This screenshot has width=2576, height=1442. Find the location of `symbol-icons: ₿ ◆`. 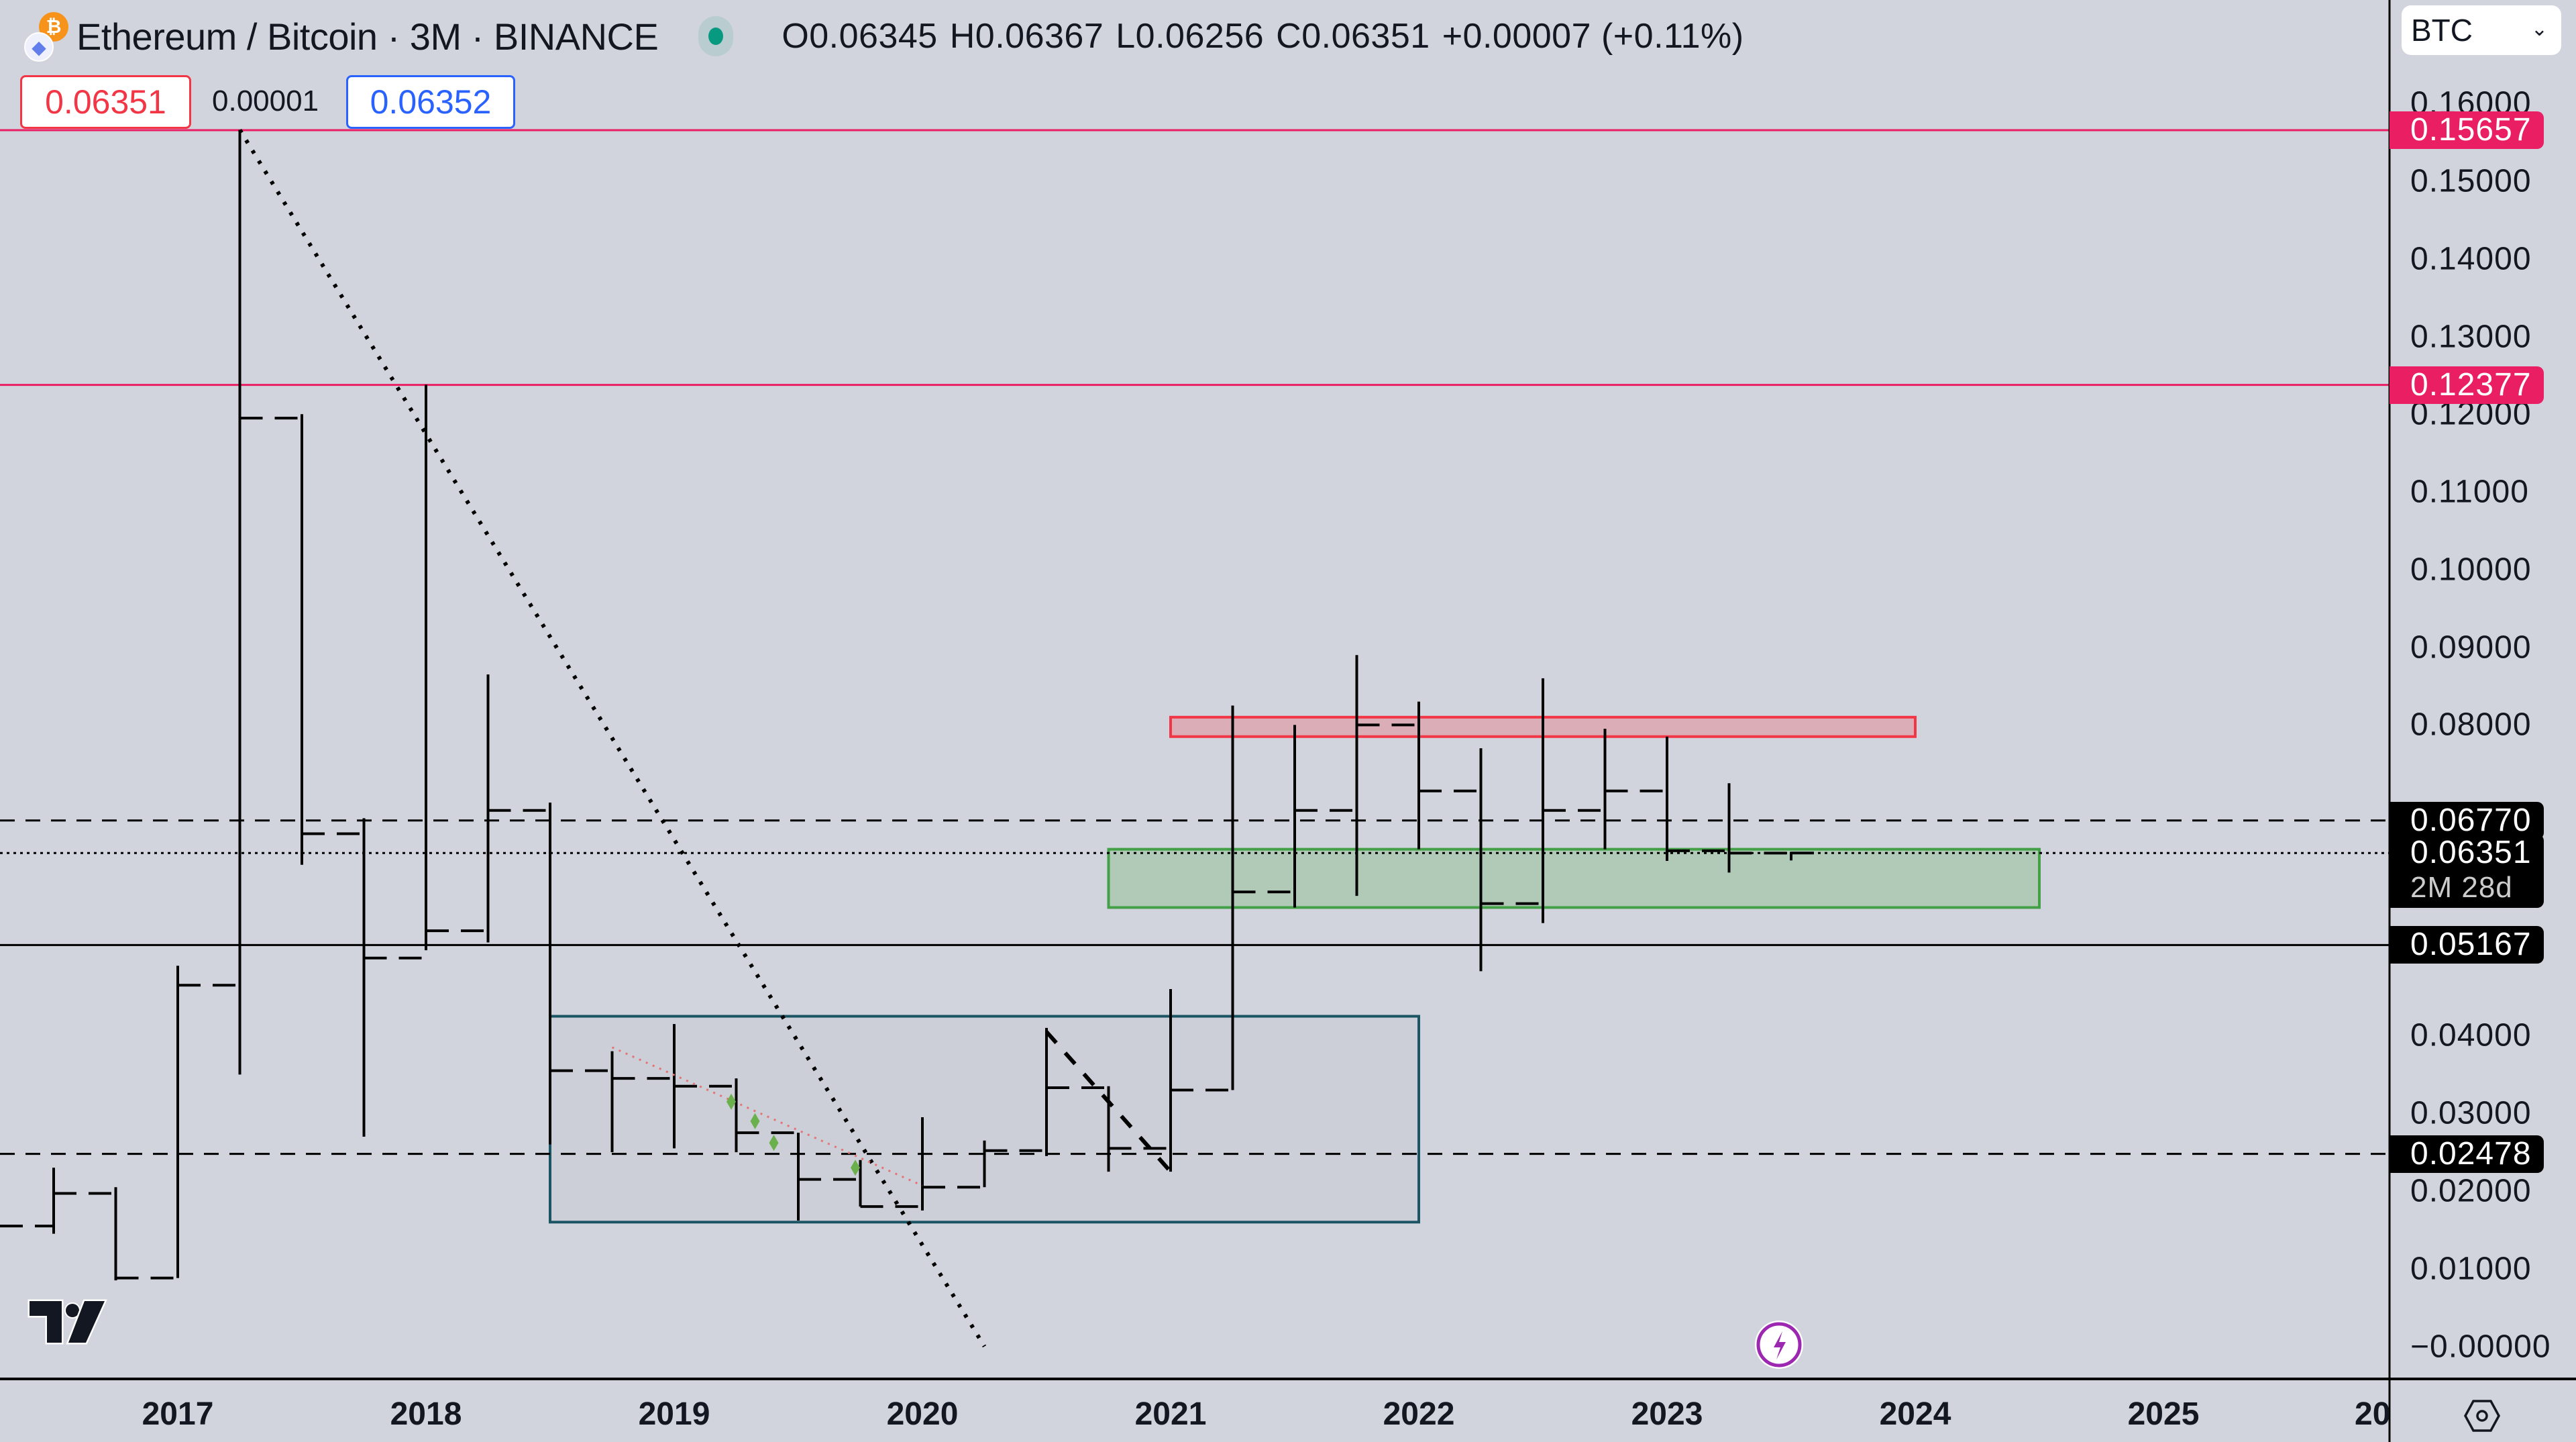

symbol-icons: ₿ ◆ is located at coordinates (47, 36).